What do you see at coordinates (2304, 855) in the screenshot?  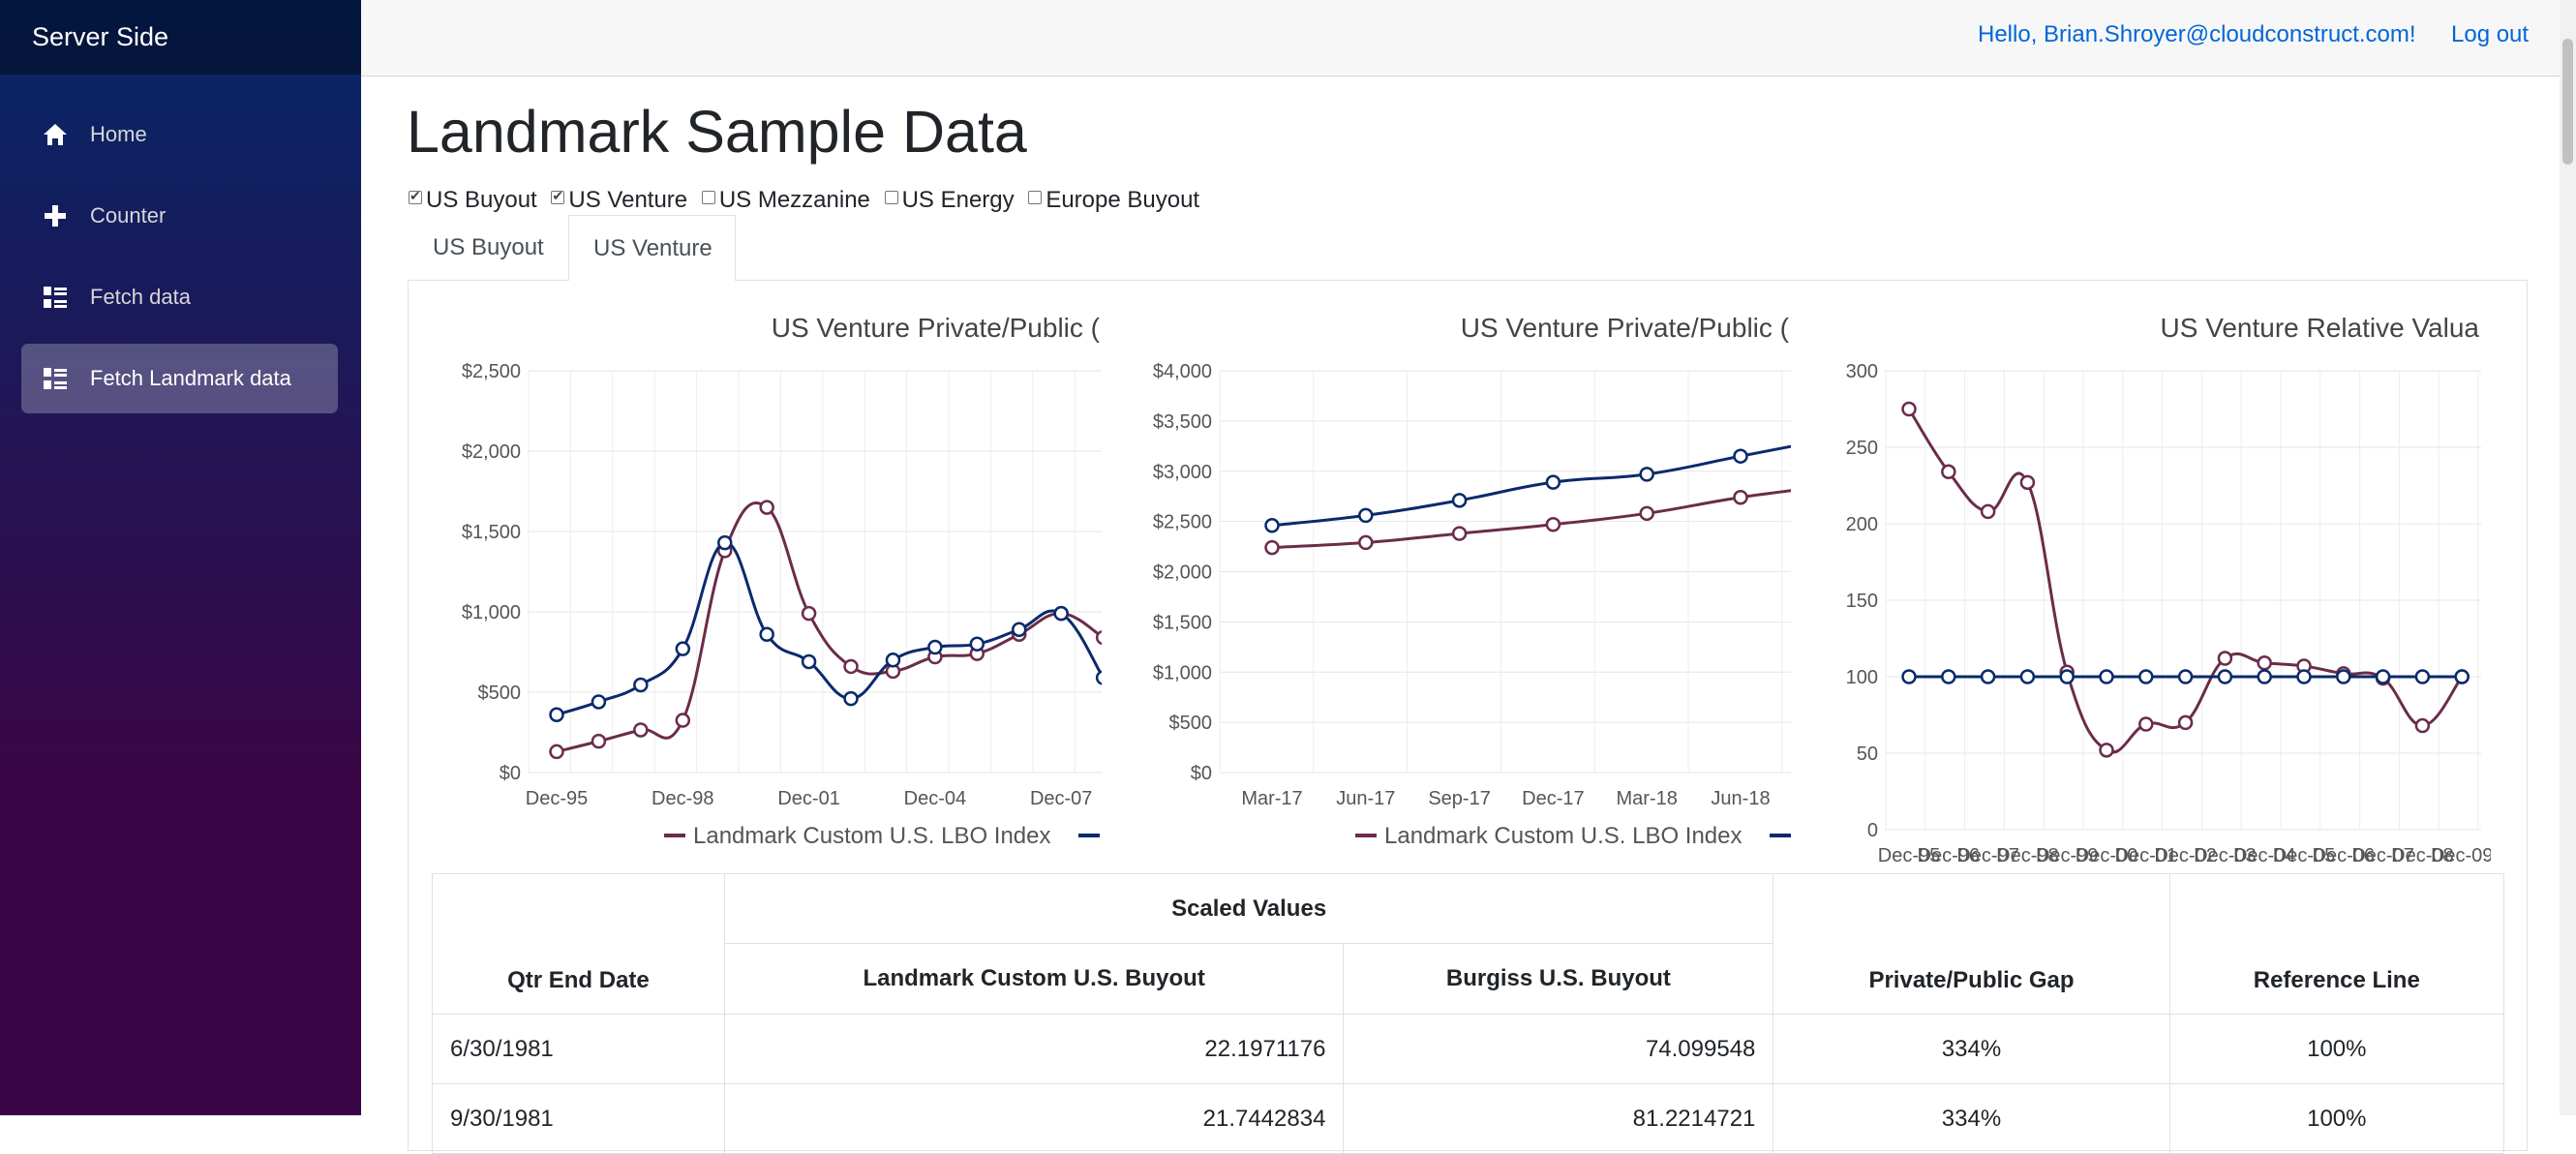 I see `x-tick-label: Dec-05` at bounding box center [2304, 855].